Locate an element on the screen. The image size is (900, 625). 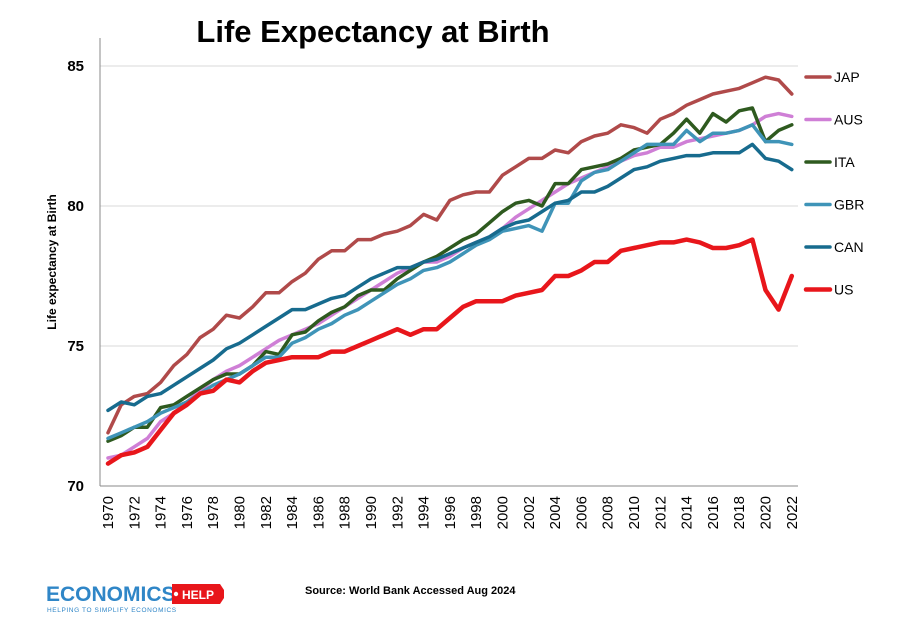
x-tick-label-2016: 2016 is located at coordinates (713, 512).